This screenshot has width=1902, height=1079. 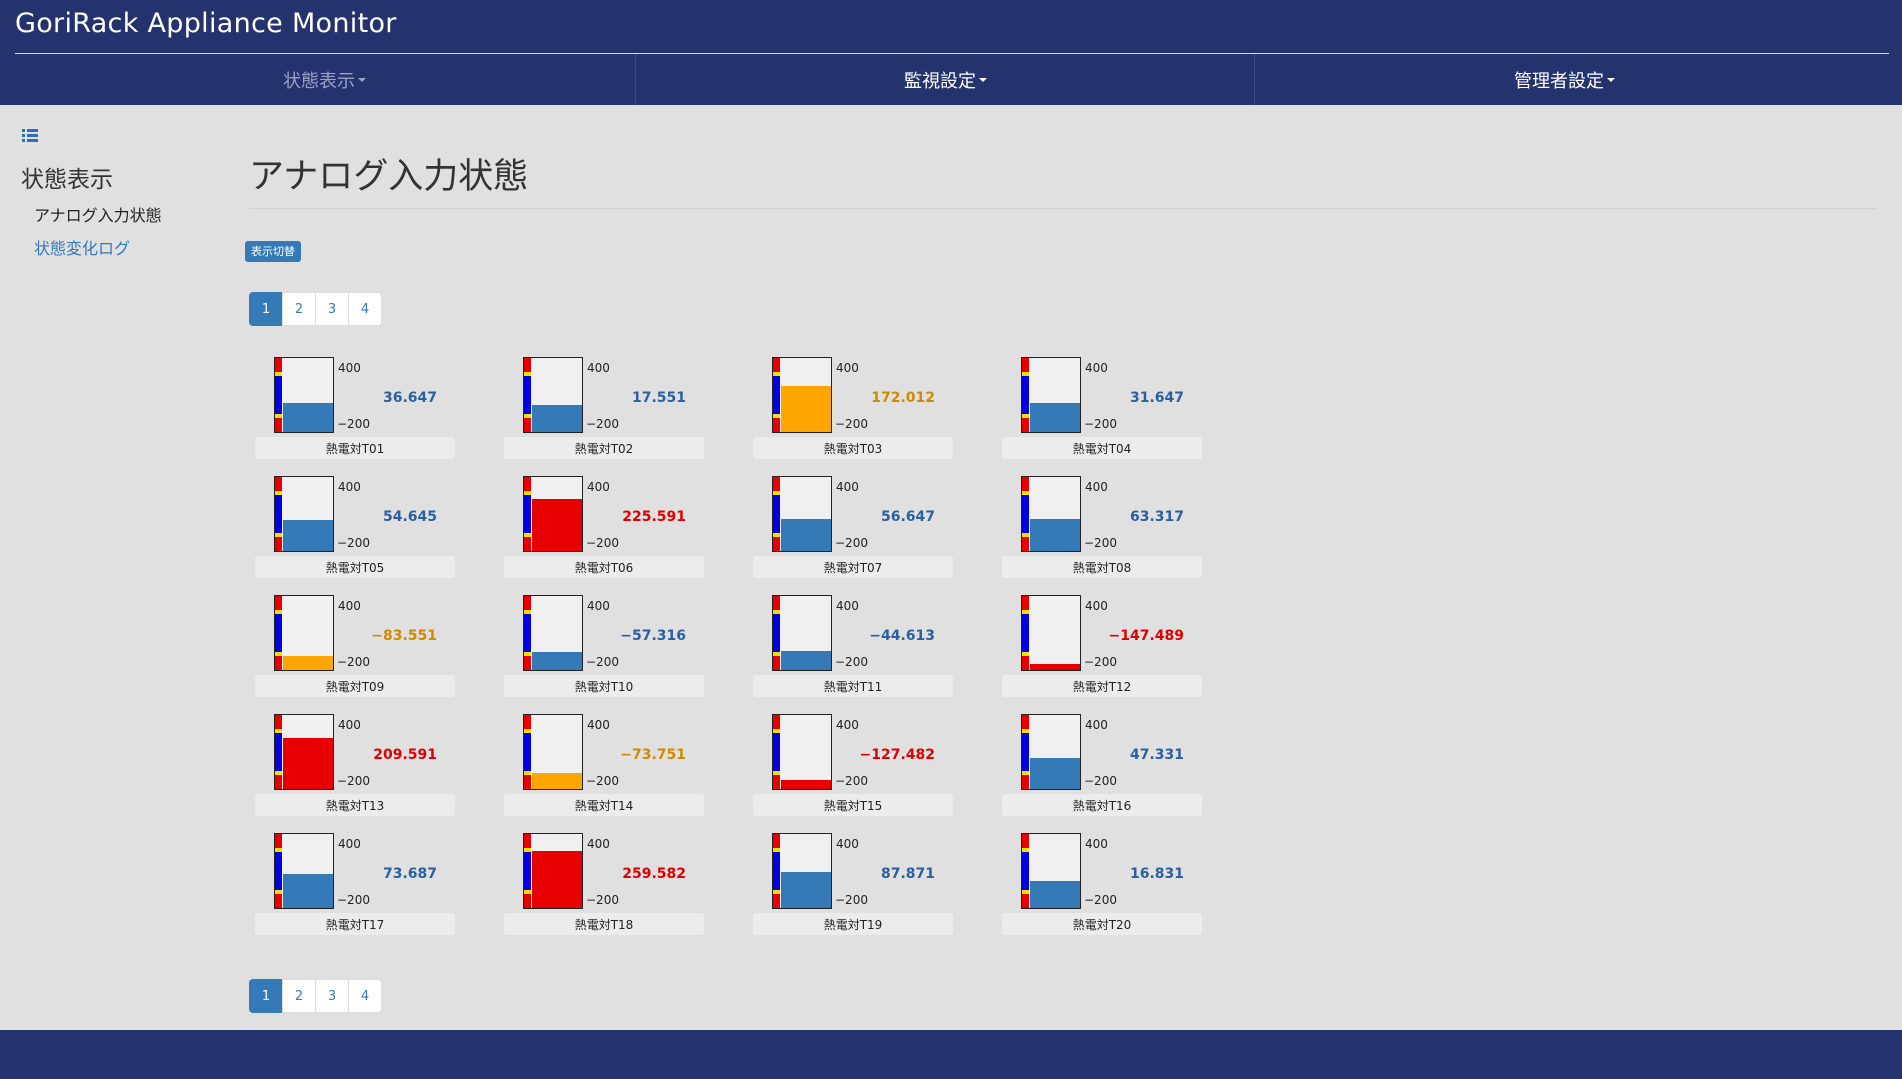 I want to click on gauge-tile: 400 −200 36.647 熱電対T01, so click(x=352, y=408).